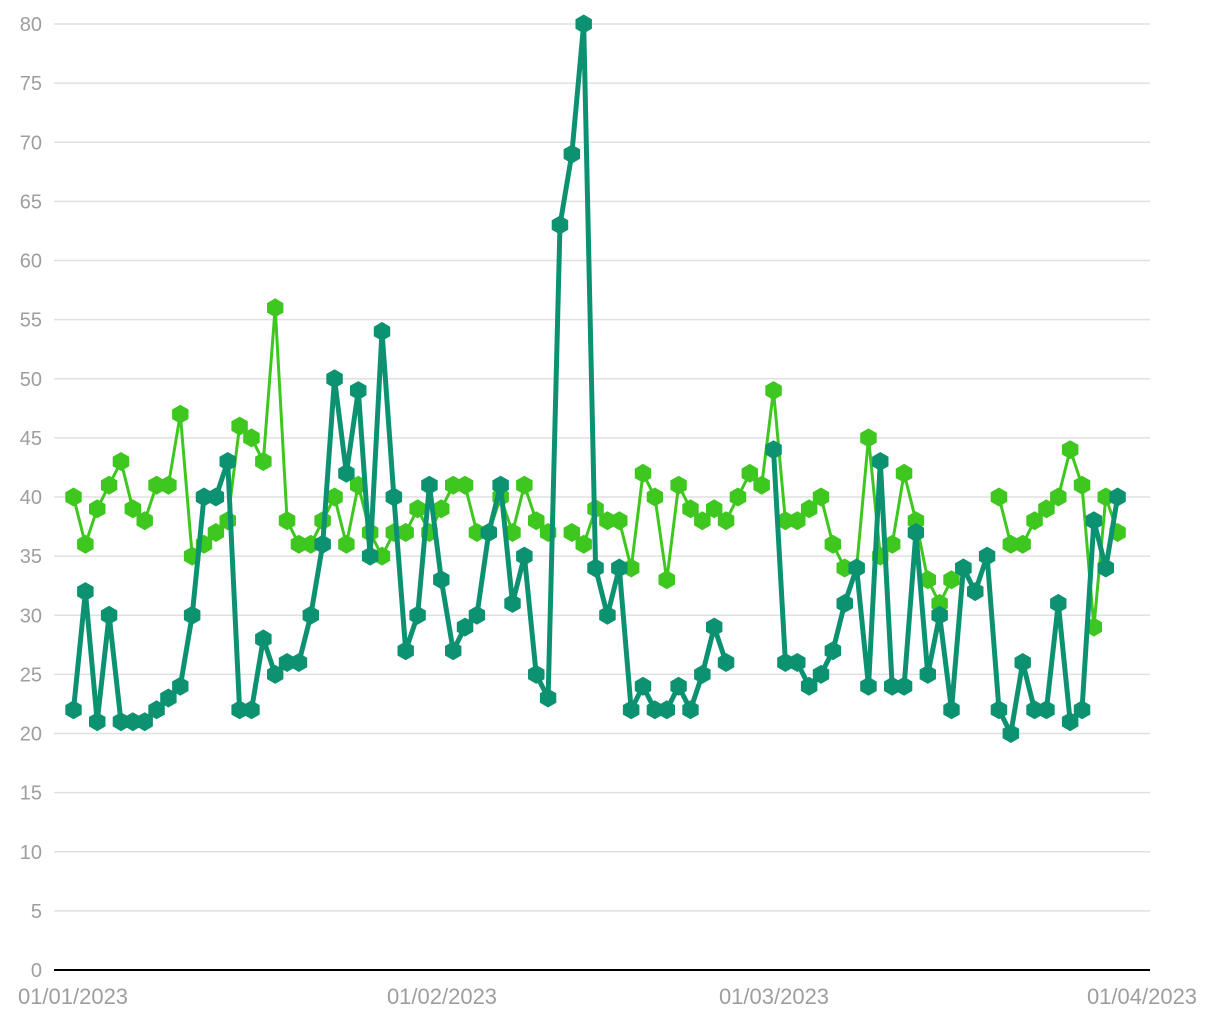 The image size is (1220, 1020). I want to click on y-tick-label: 70, so click(31, 143).